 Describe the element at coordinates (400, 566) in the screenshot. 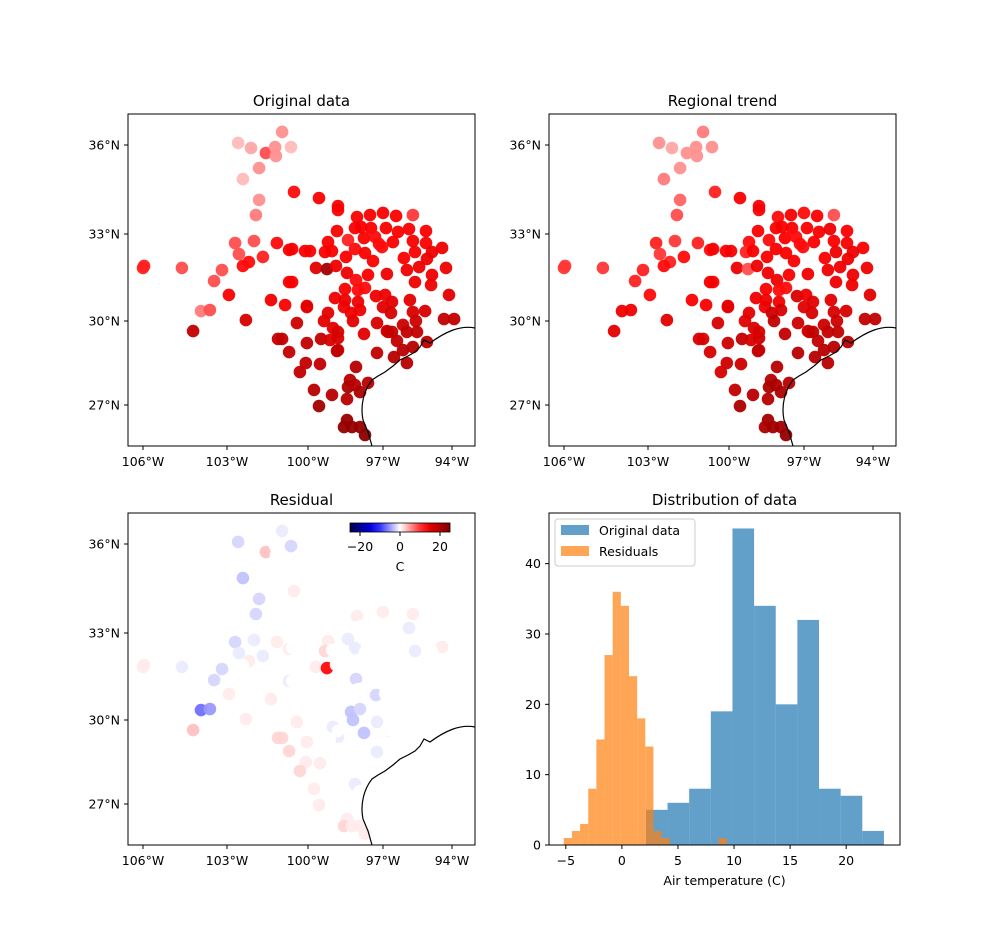

I see `colorbar-label: C` at that location.